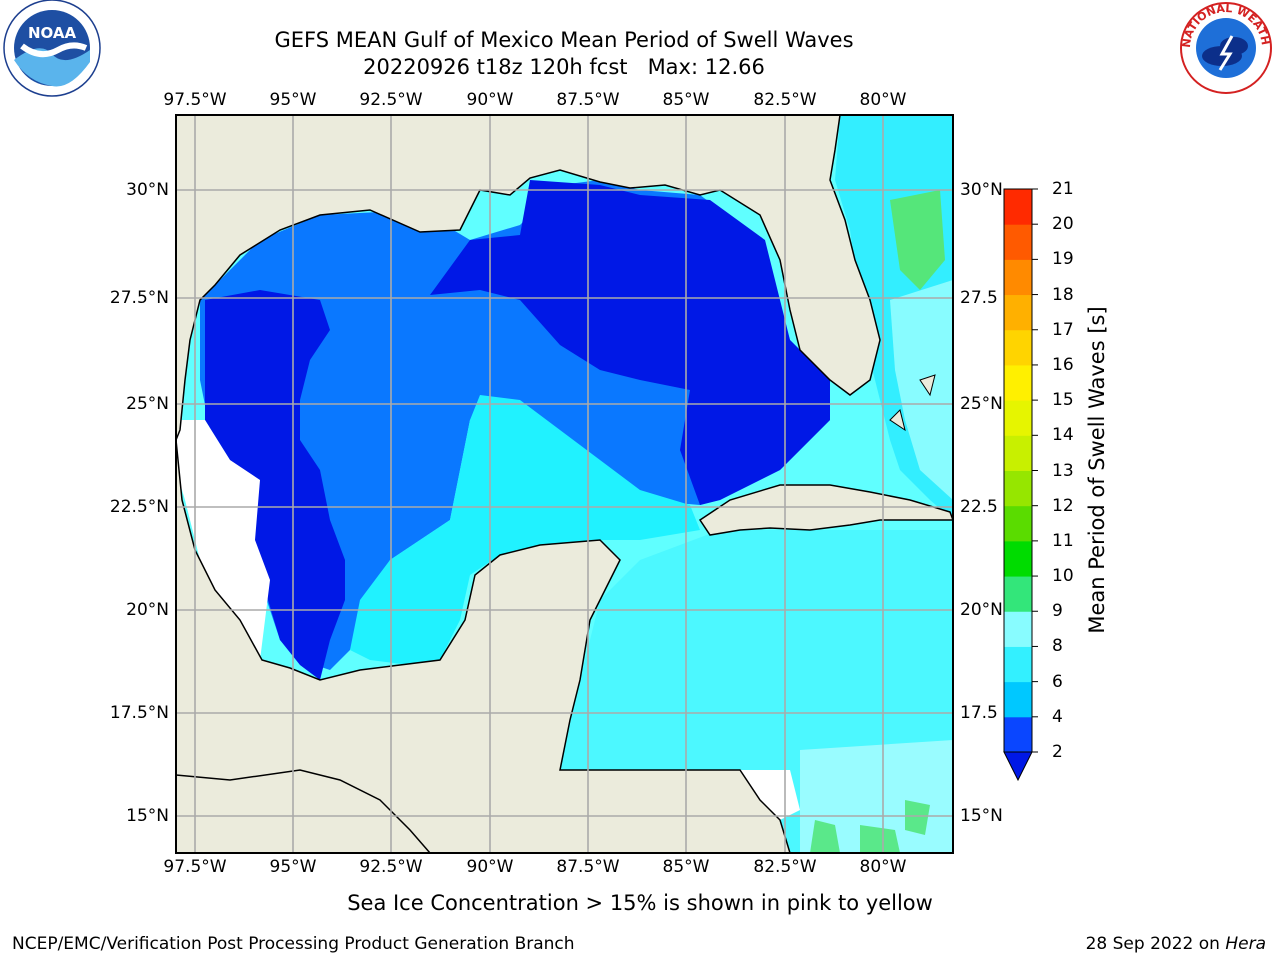  What do you see at coordinates (981, 610) in the screenshot?
I see `lat-label-right: 20°N` at bounding box center [981, 610].